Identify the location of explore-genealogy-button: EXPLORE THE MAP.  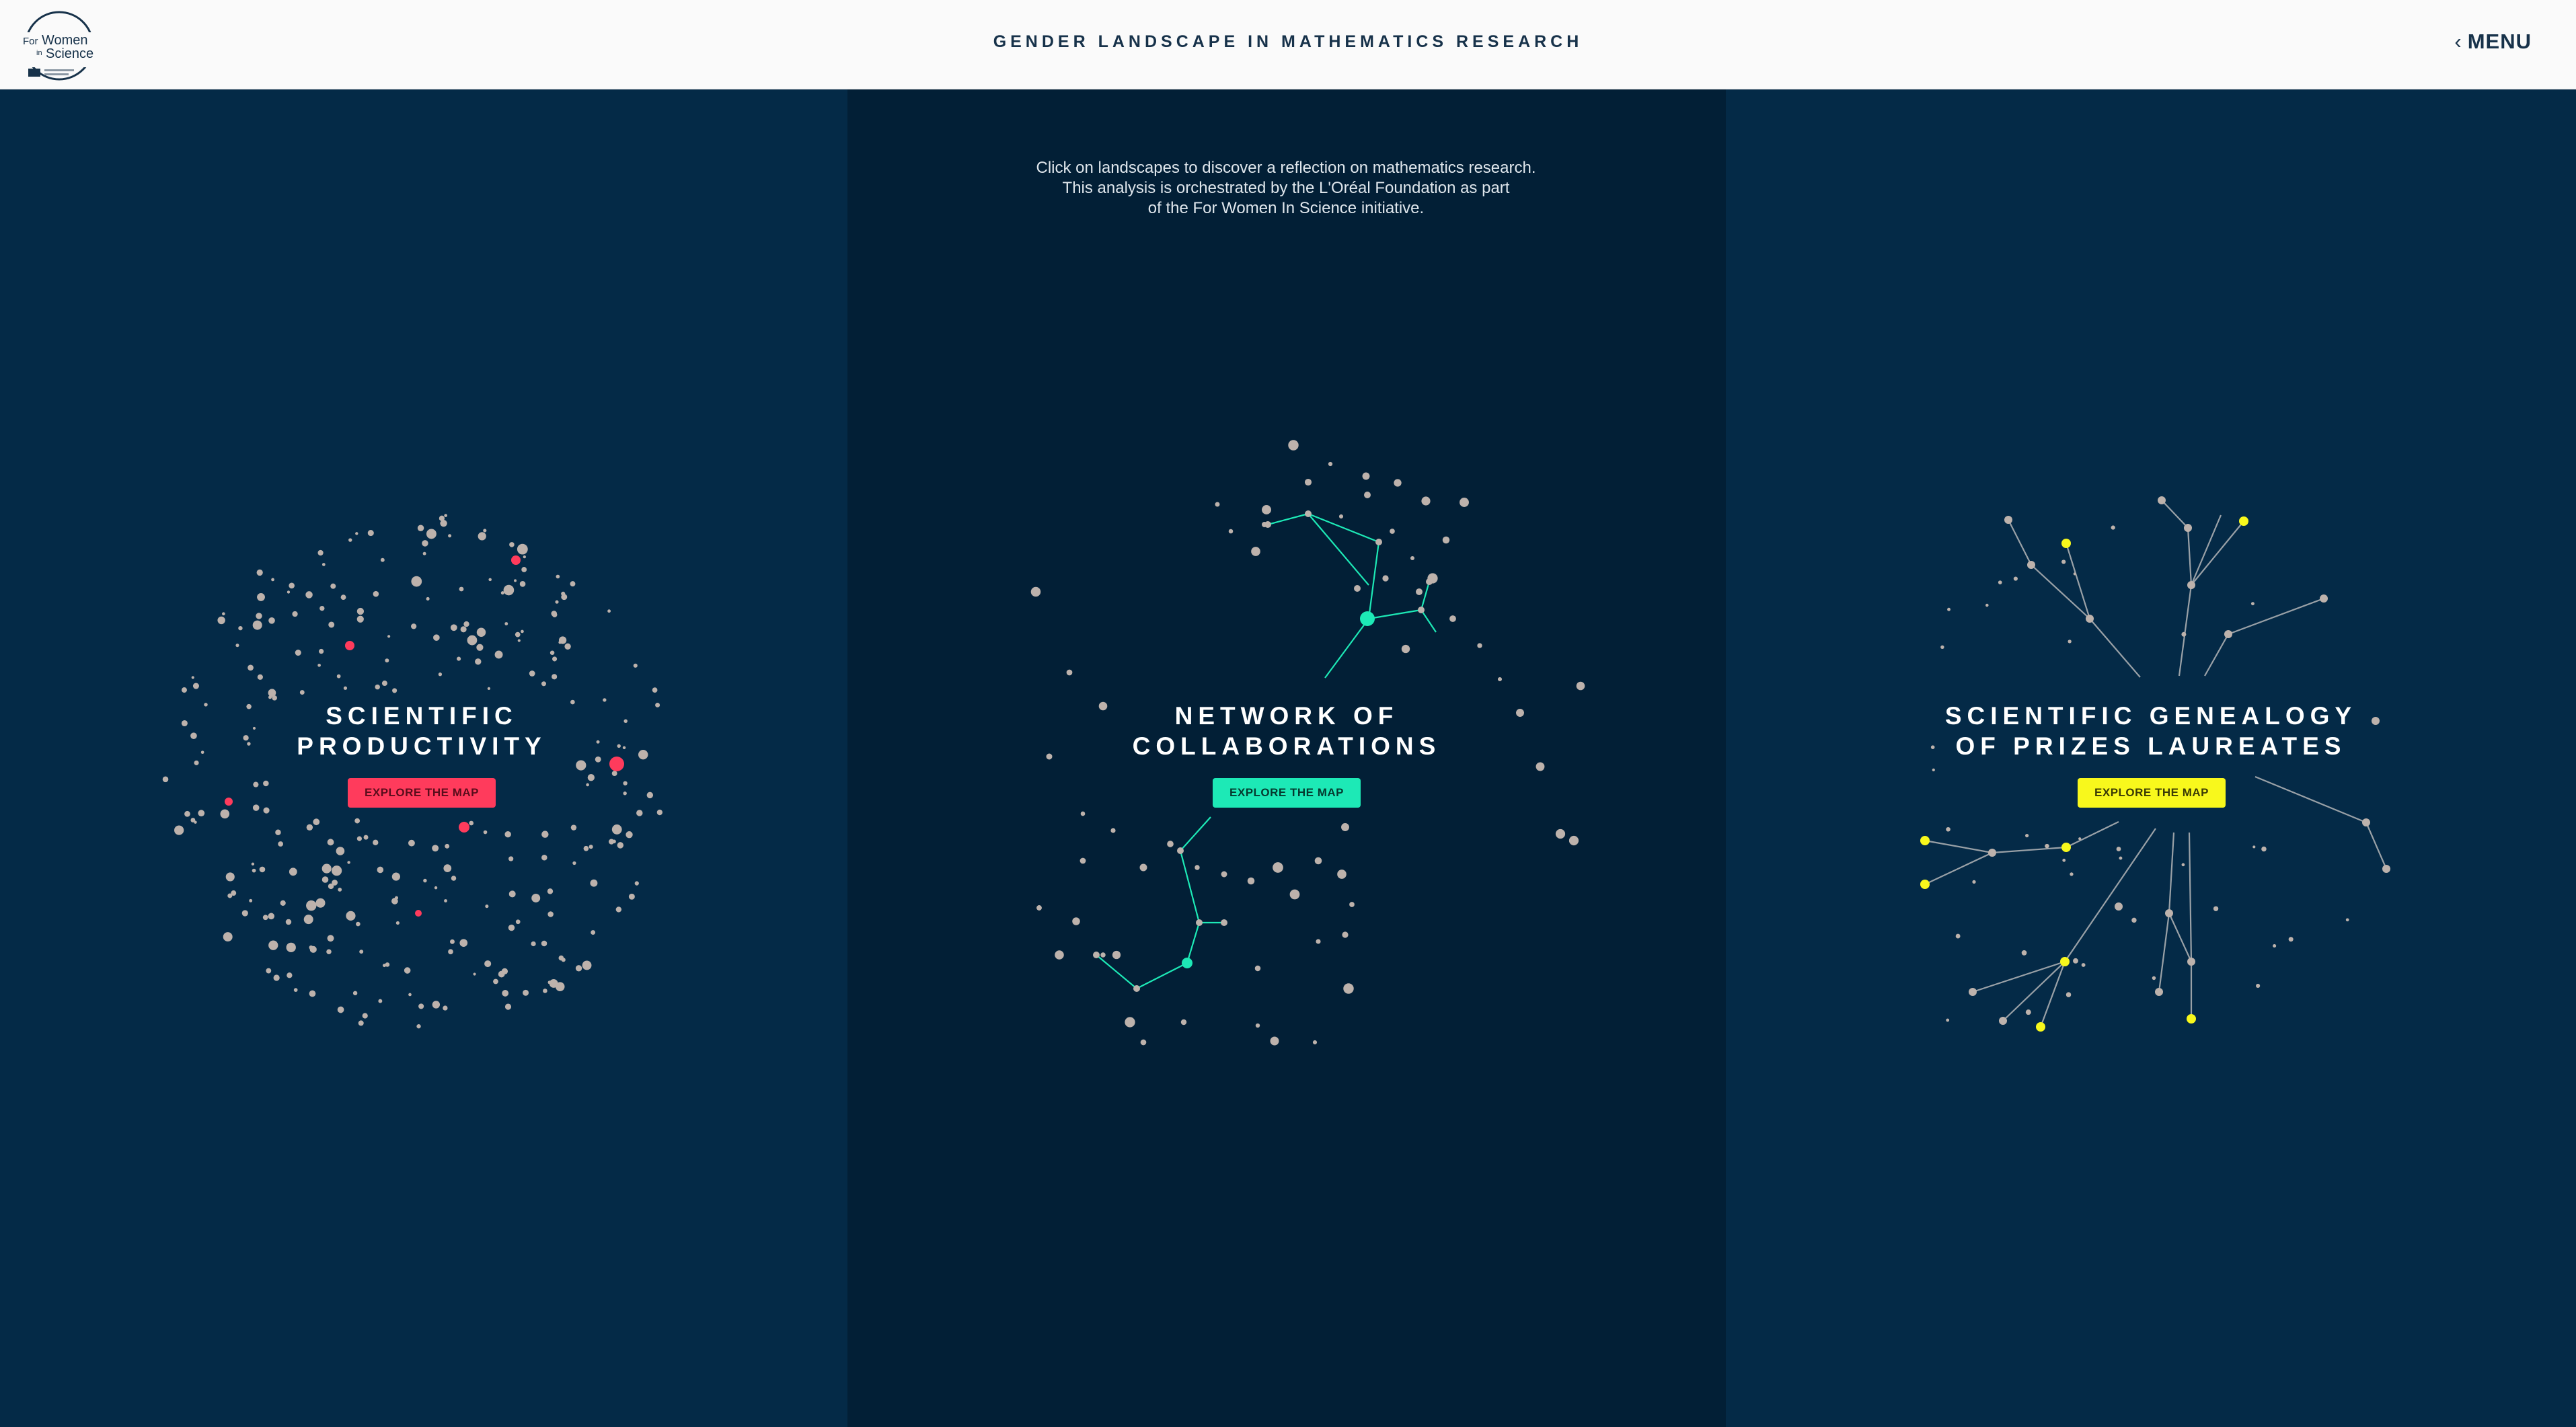
(2152, 793).